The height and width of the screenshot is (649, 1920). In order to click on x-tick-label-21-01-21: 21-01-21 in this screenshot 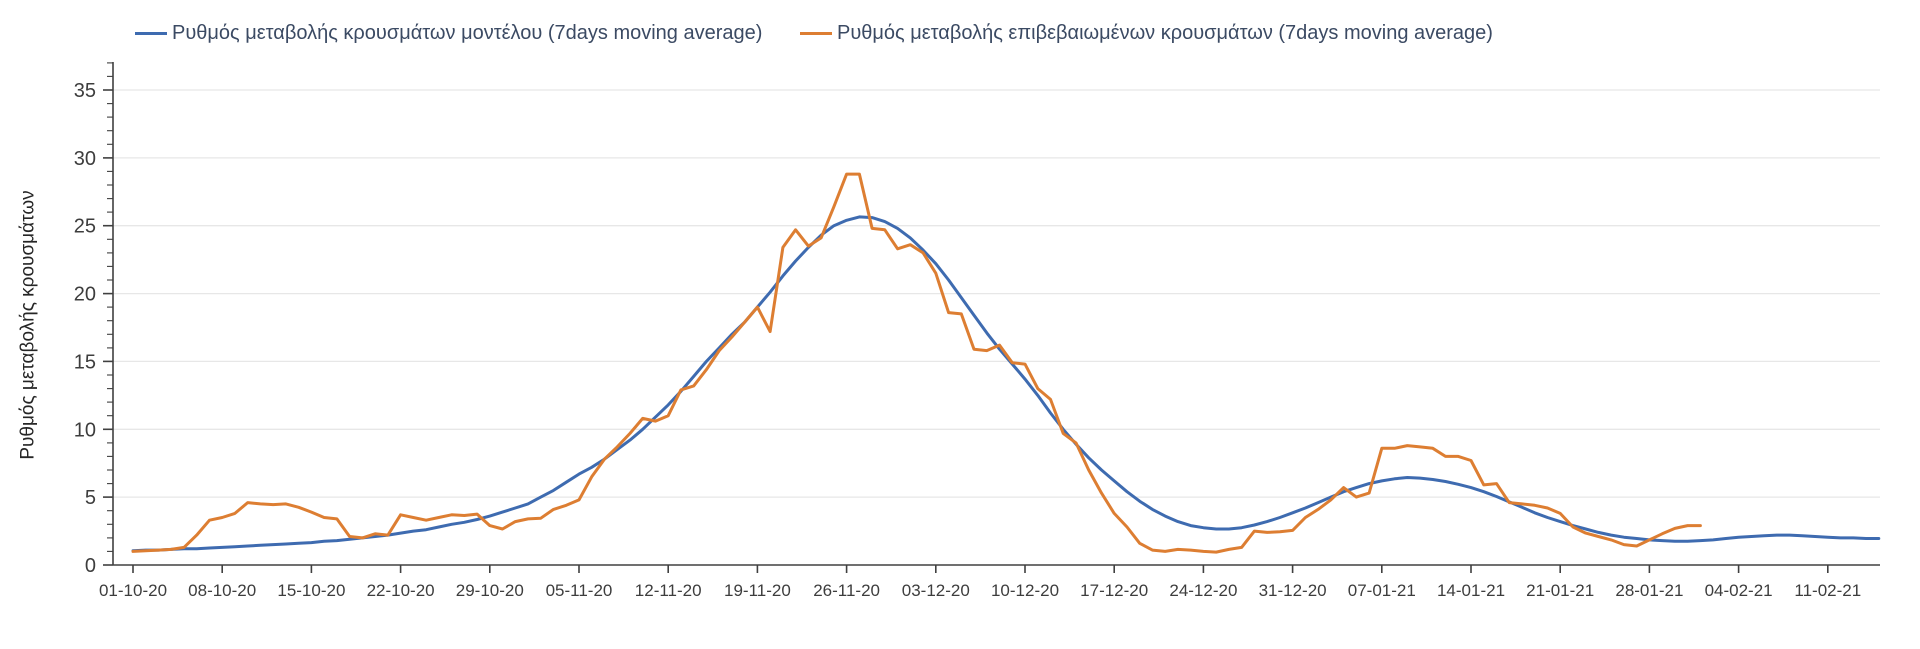, I will do `click(1560, 590)`.